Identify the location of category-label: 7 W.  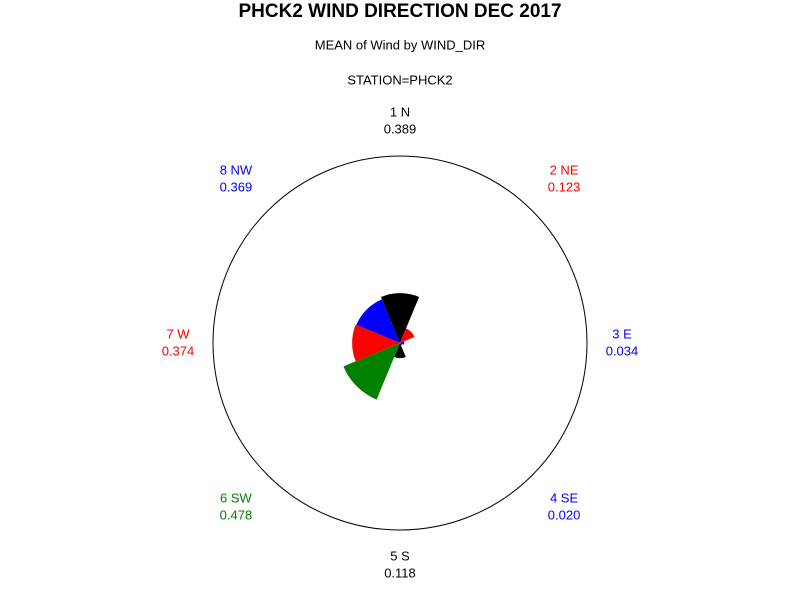
(178, 333).